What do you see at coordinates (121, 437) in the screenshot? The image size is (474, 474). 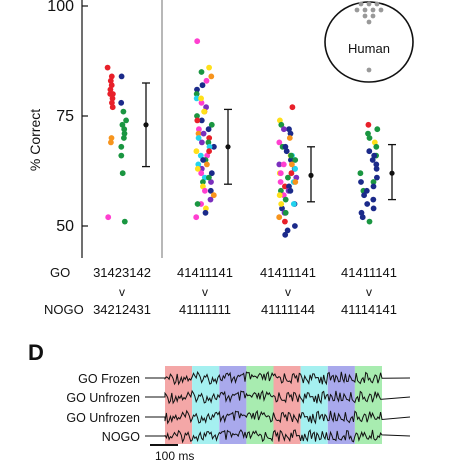 I see `trace-label: NOGO` at bounding box center [121, 437].